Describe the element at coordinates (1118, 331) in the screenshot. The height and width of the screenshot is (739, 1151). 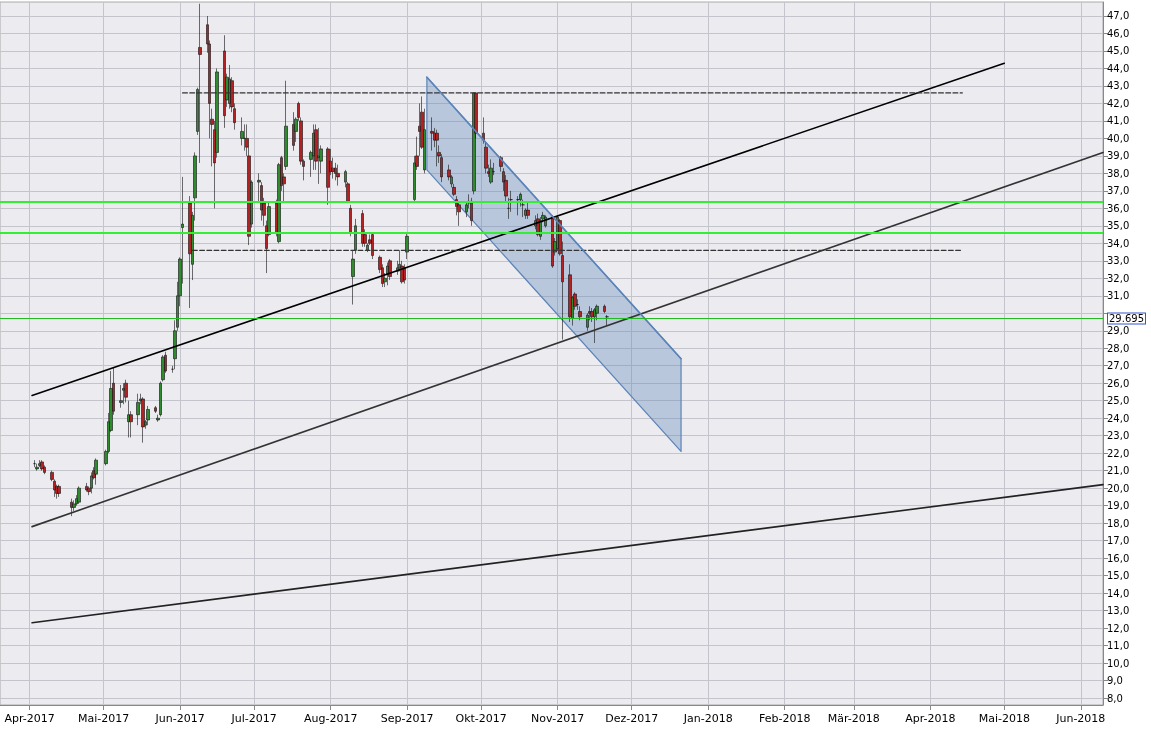
I see `y-tick-label: 29,0` at that location.